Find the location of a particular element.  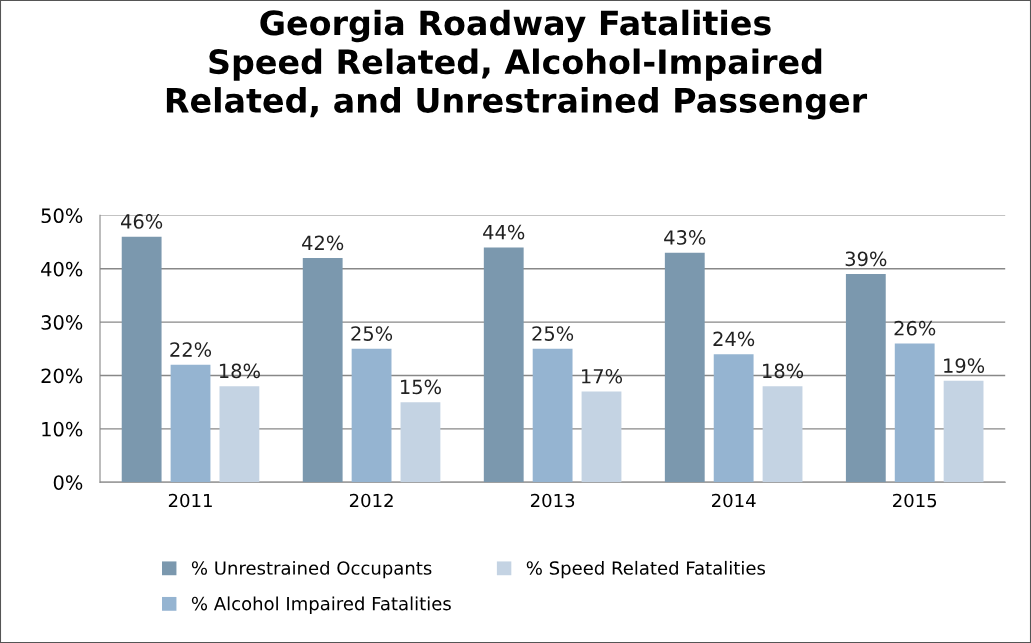

x-tick-label: 2012 is located at coordinates (371, 500).